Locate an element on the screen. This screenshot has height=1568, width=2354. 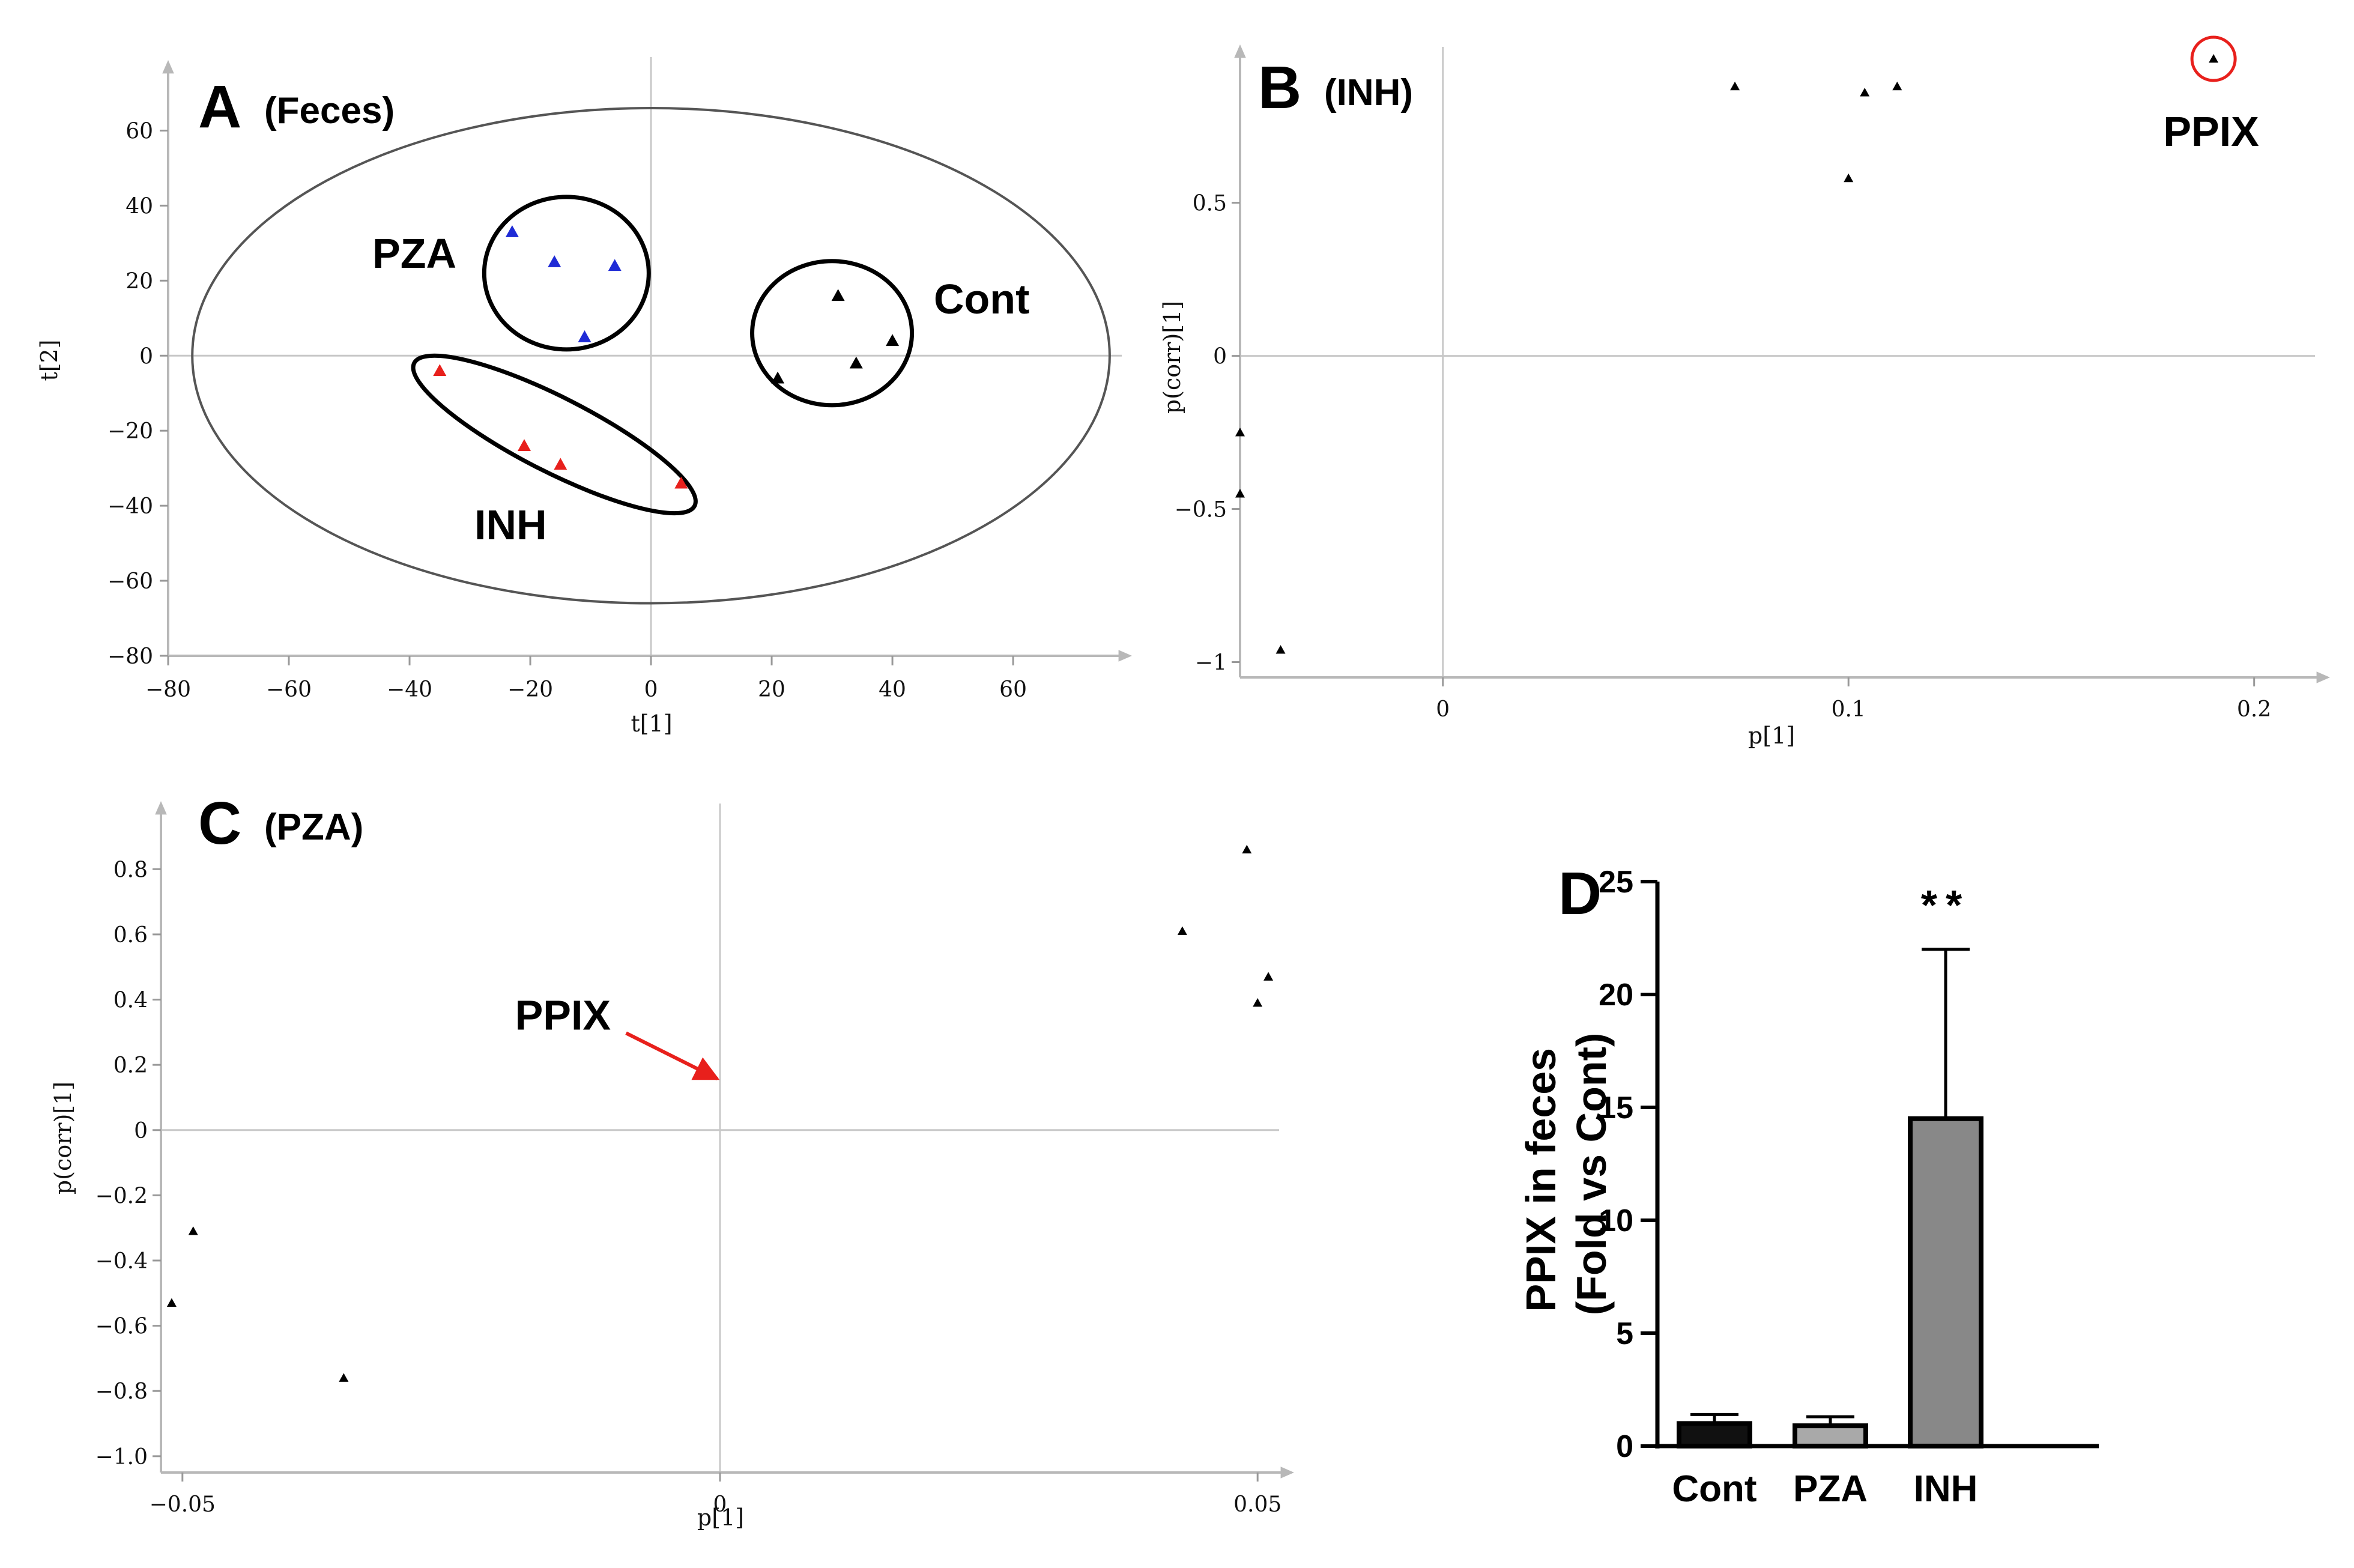
panel-c-ppix-label: PPIX is located at coordinates (563, 1014).